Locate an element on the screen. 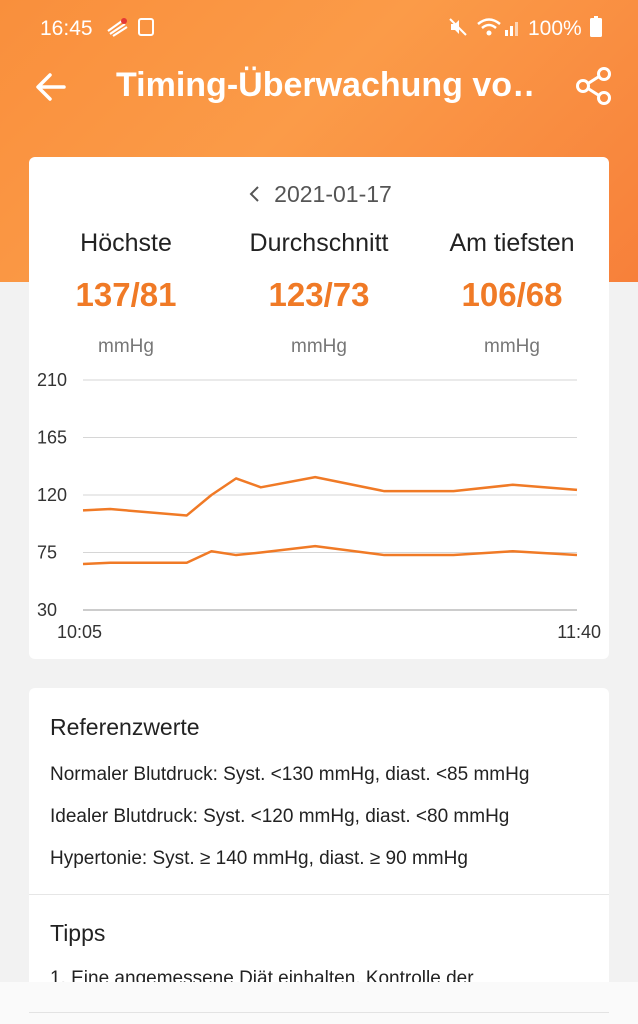  stat-lowest-value: 106/68 is located at coordinates (512, 294).